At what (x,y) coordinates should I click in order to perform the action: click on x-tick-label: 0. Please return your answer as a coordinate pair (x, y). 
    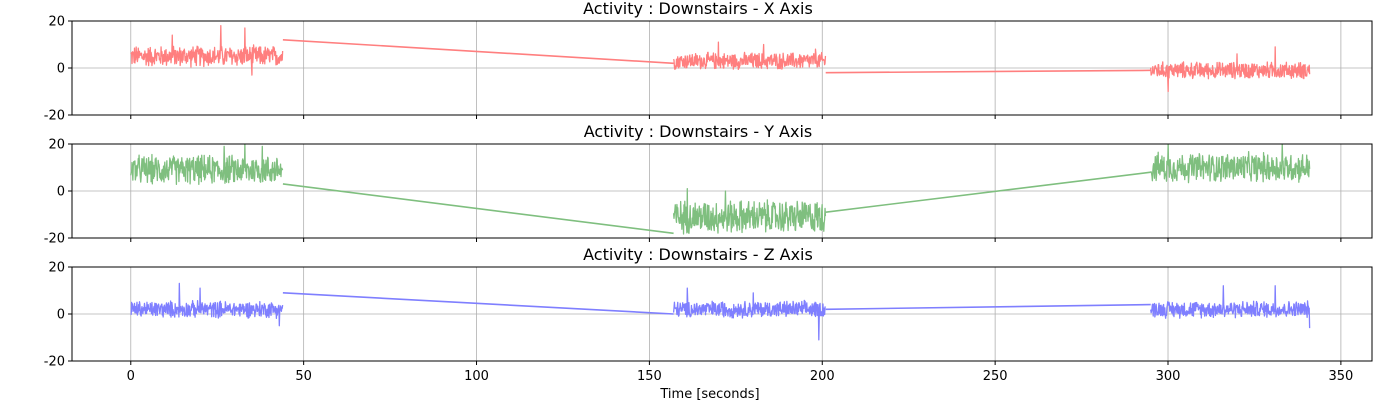
    Looking at the image, I should click on (131, 376).